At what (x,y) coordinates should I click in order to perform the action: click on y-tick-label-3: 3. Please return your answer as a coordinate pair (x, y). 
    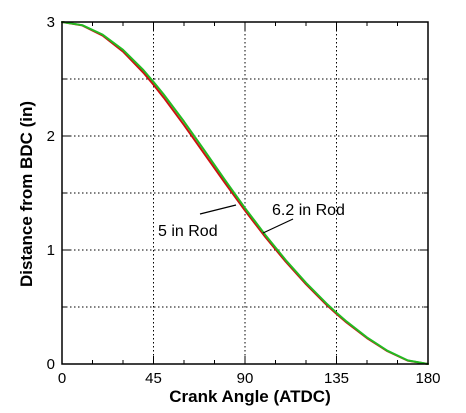
    Looking at the image, I should click on (51, 22).